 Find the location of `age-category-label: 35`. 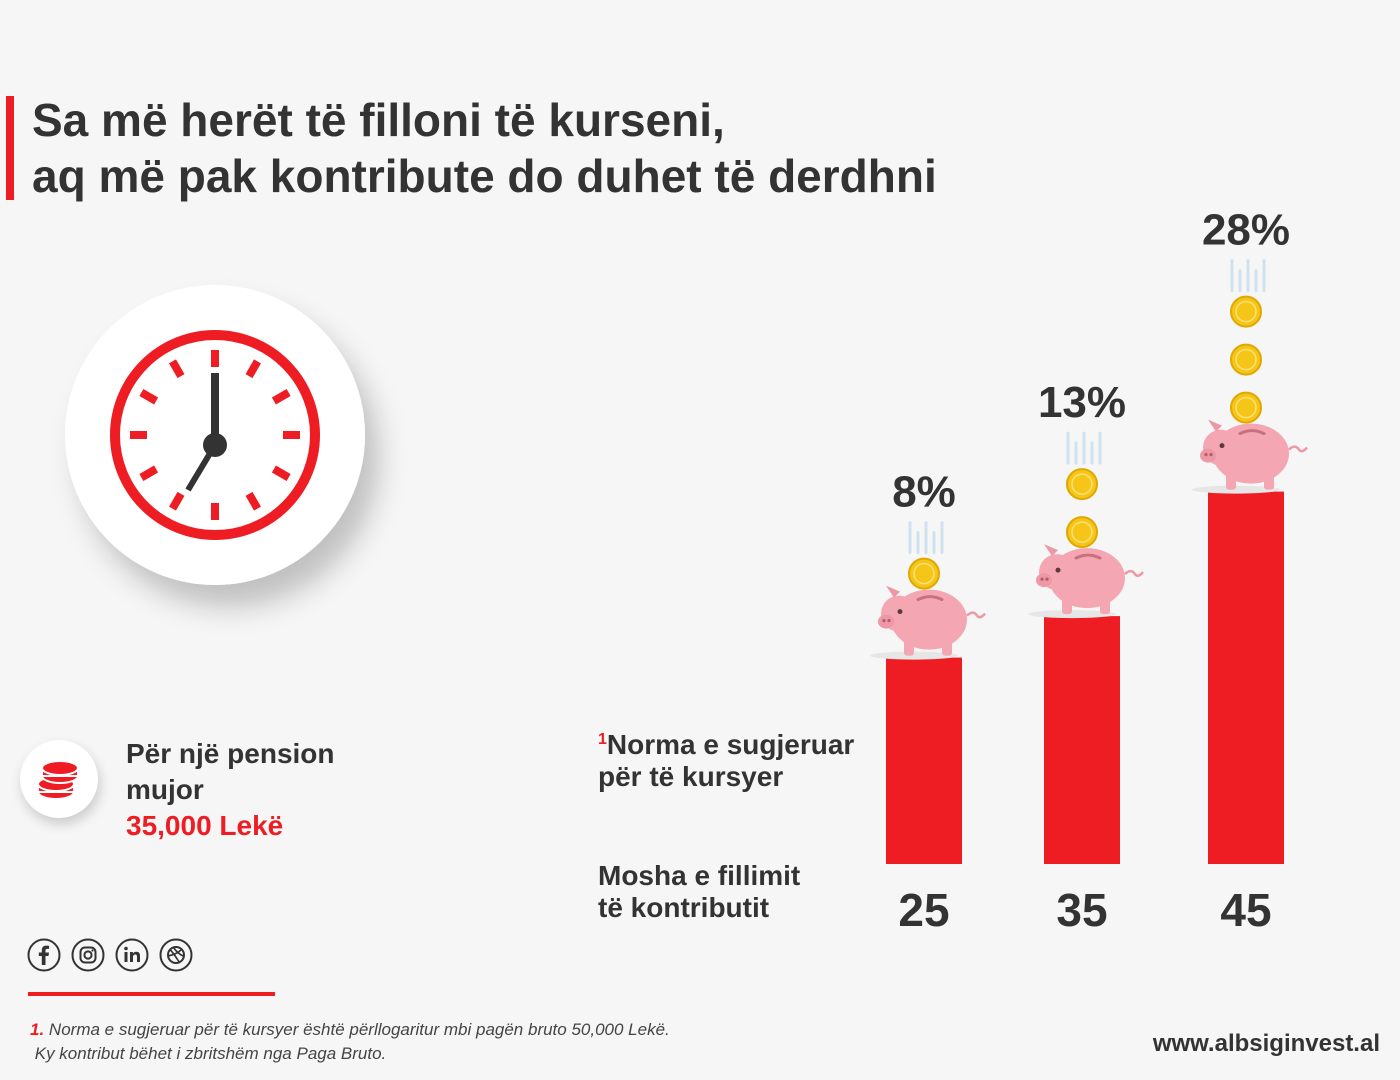

age-category-label: 35 is located at coordinates (1081, 910).